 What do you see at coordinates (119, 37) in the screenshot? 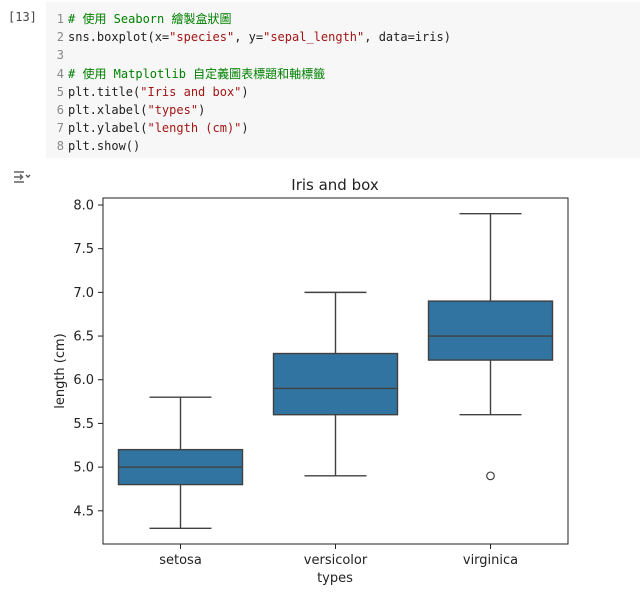
I see `code-token: sns.boxplot(x=` at bounding box center [119, 37].